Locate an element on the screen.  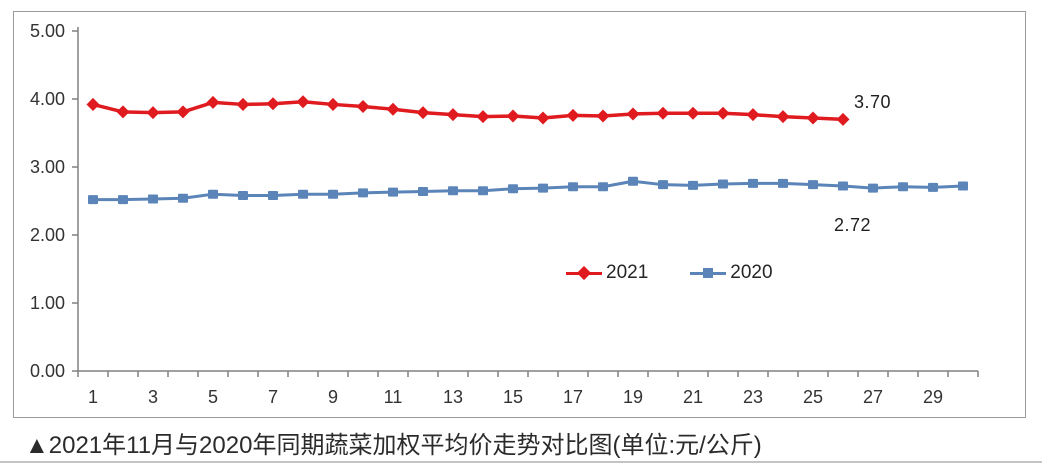
x-tick-label: 1 is located at coordinates (93, 397).